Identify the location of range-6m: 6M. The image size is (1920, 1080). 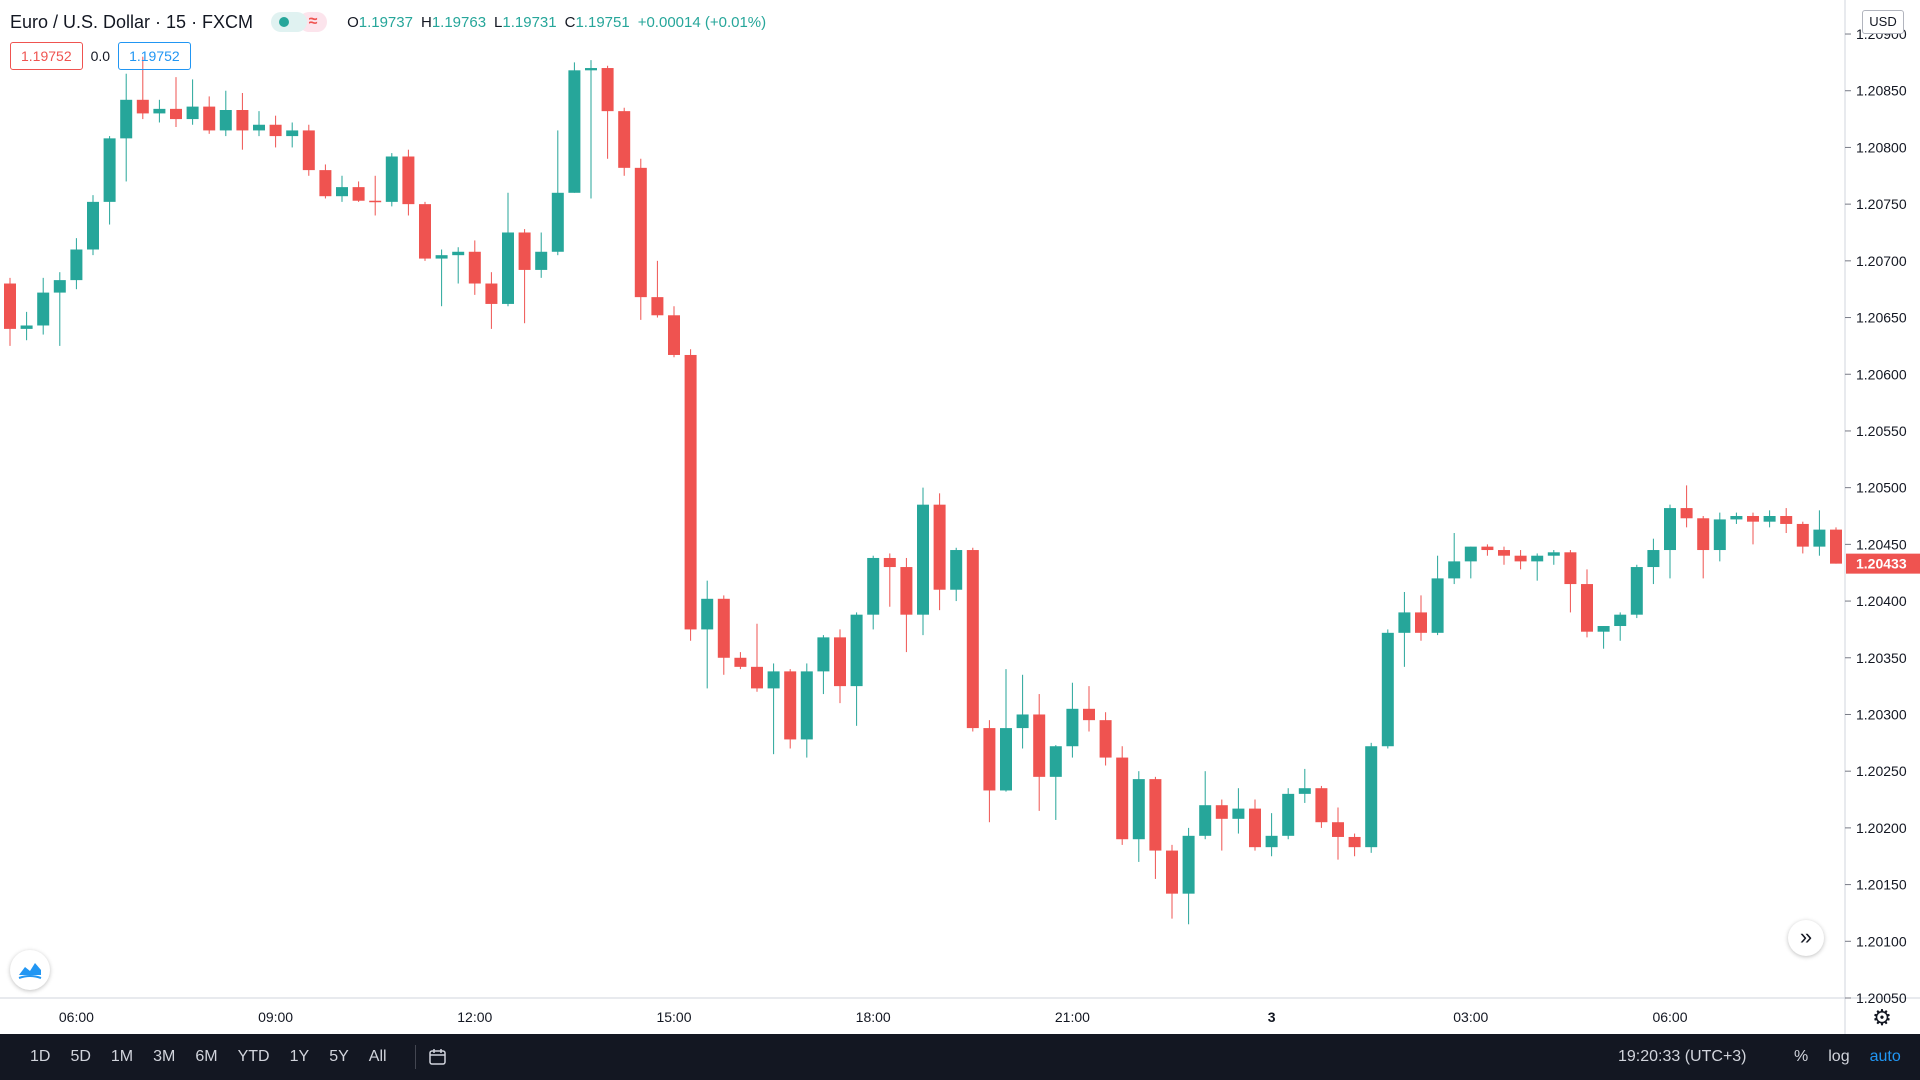
(206, 1056).